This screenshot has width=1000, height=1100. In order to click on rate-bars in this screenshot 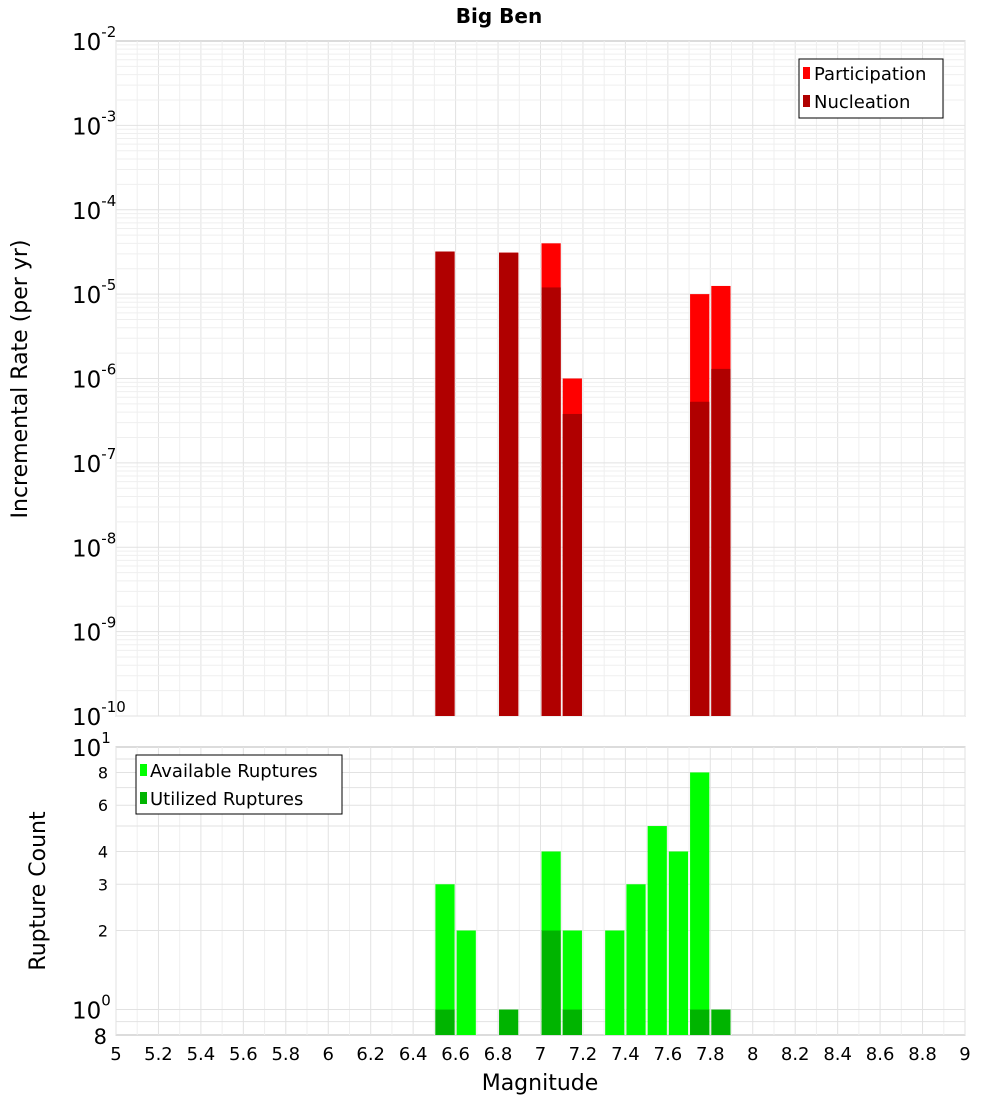, I will do `click(583, 480)`.